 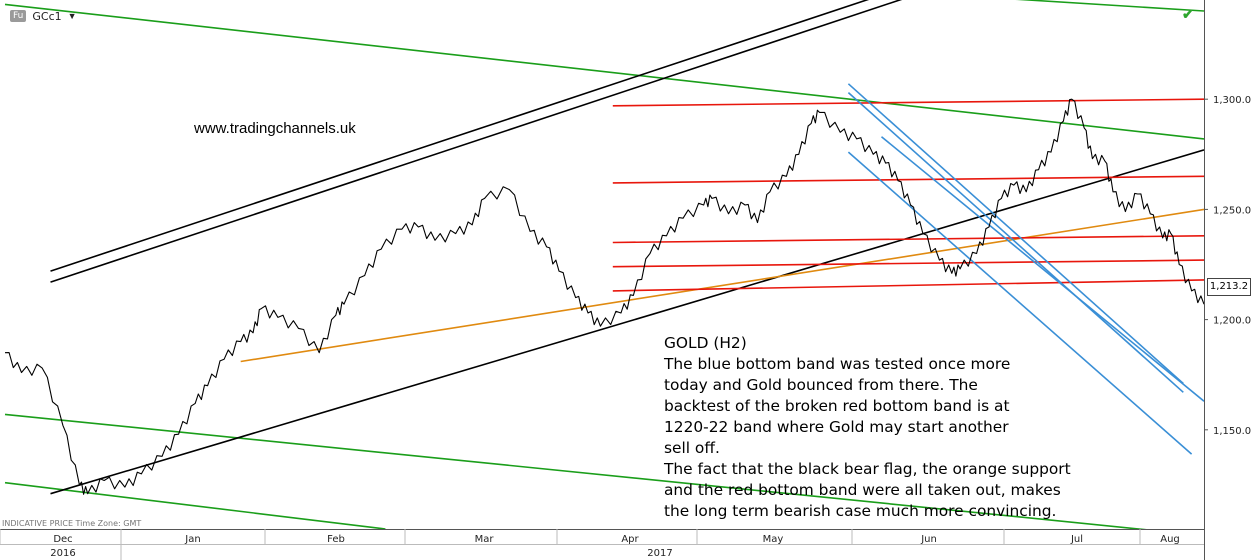 I want to click on y-tick-label: 1,200.0, so click(x=1232, y=321).